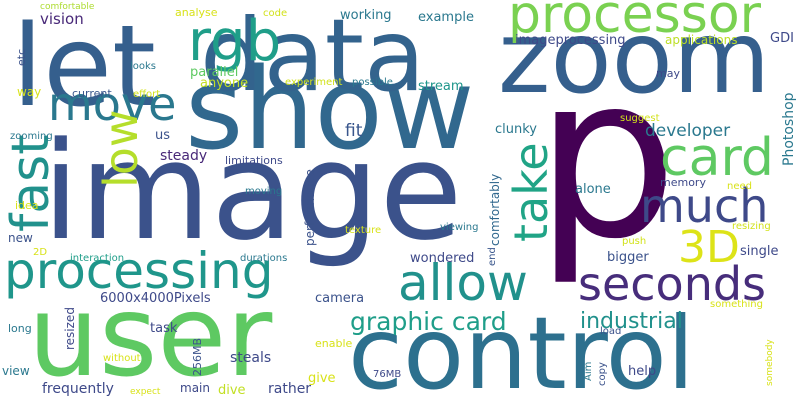 This screenshot has height=400, width=800. I want to click on word: take, so click(531, 192).